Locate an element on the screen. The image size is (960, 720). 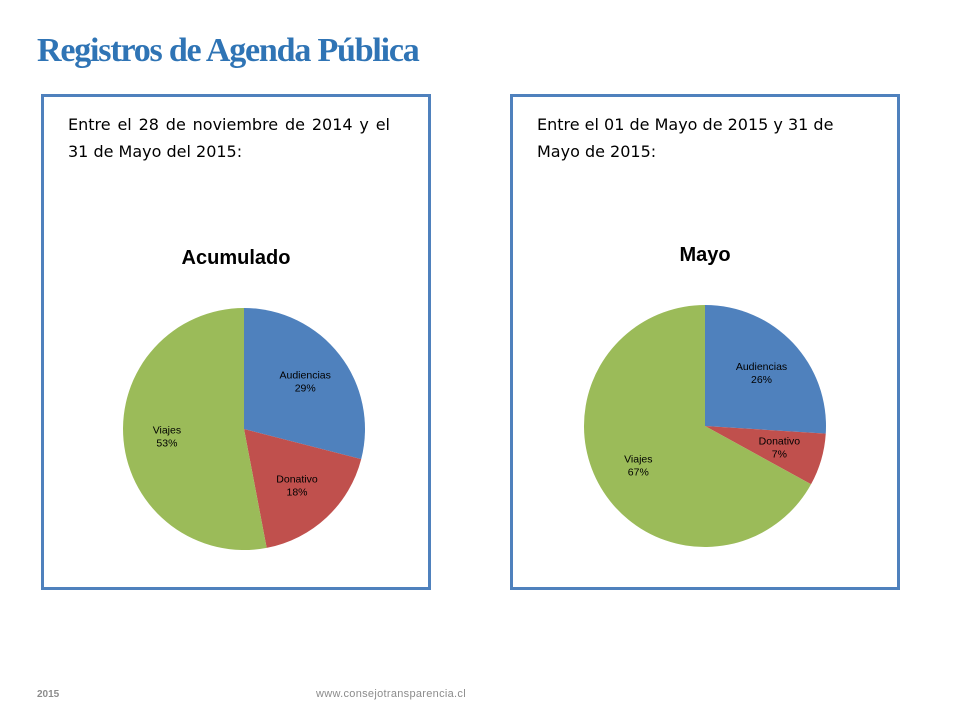
footer-url: www.consejotransparencia.cl is located at coordinates (391, 694).